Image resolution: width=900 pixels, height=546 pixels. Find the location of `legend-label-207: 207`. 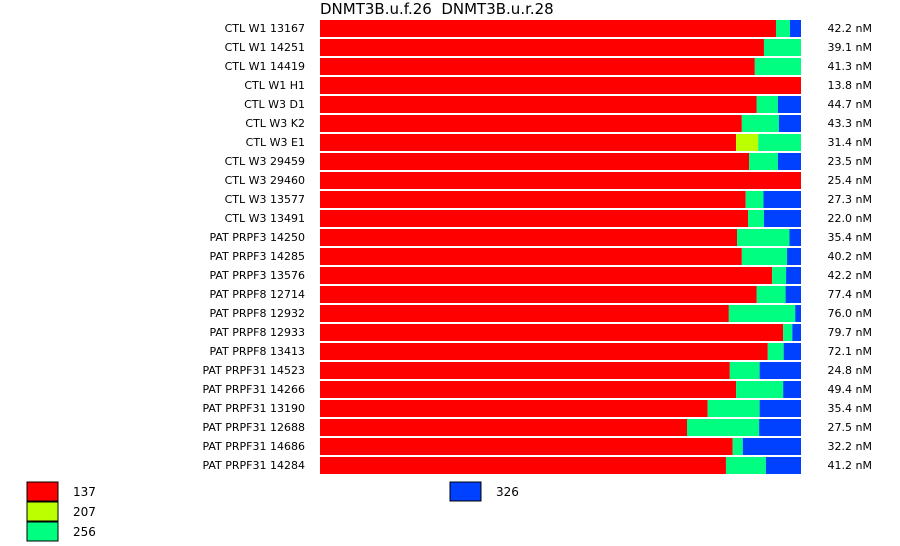

legend-label-207: 207 is located at coordinates (84, 512).